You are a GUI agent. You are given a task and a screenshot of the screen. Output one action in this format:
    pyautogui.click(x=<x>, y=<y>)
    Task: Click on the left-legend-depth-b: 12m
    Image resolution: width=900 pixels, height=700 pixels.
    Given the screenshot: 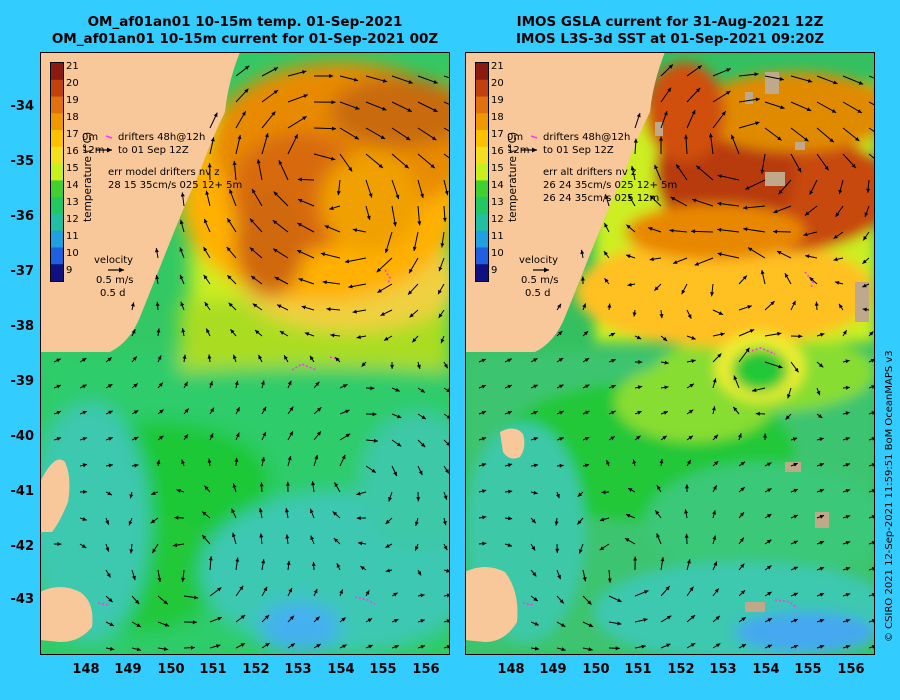 What is the action you would take?
    pyautogui.click(x=93, y=150)
    